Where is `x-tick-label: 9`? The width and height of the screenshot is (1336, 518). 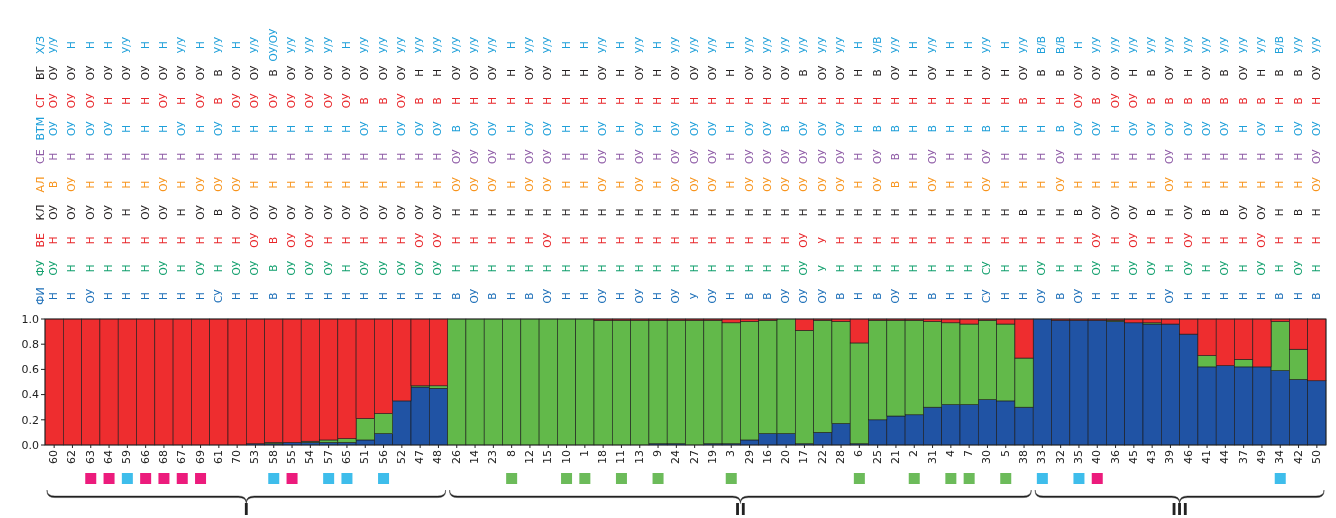
x-tick-label: 9 is located at coordinates (658, 453).